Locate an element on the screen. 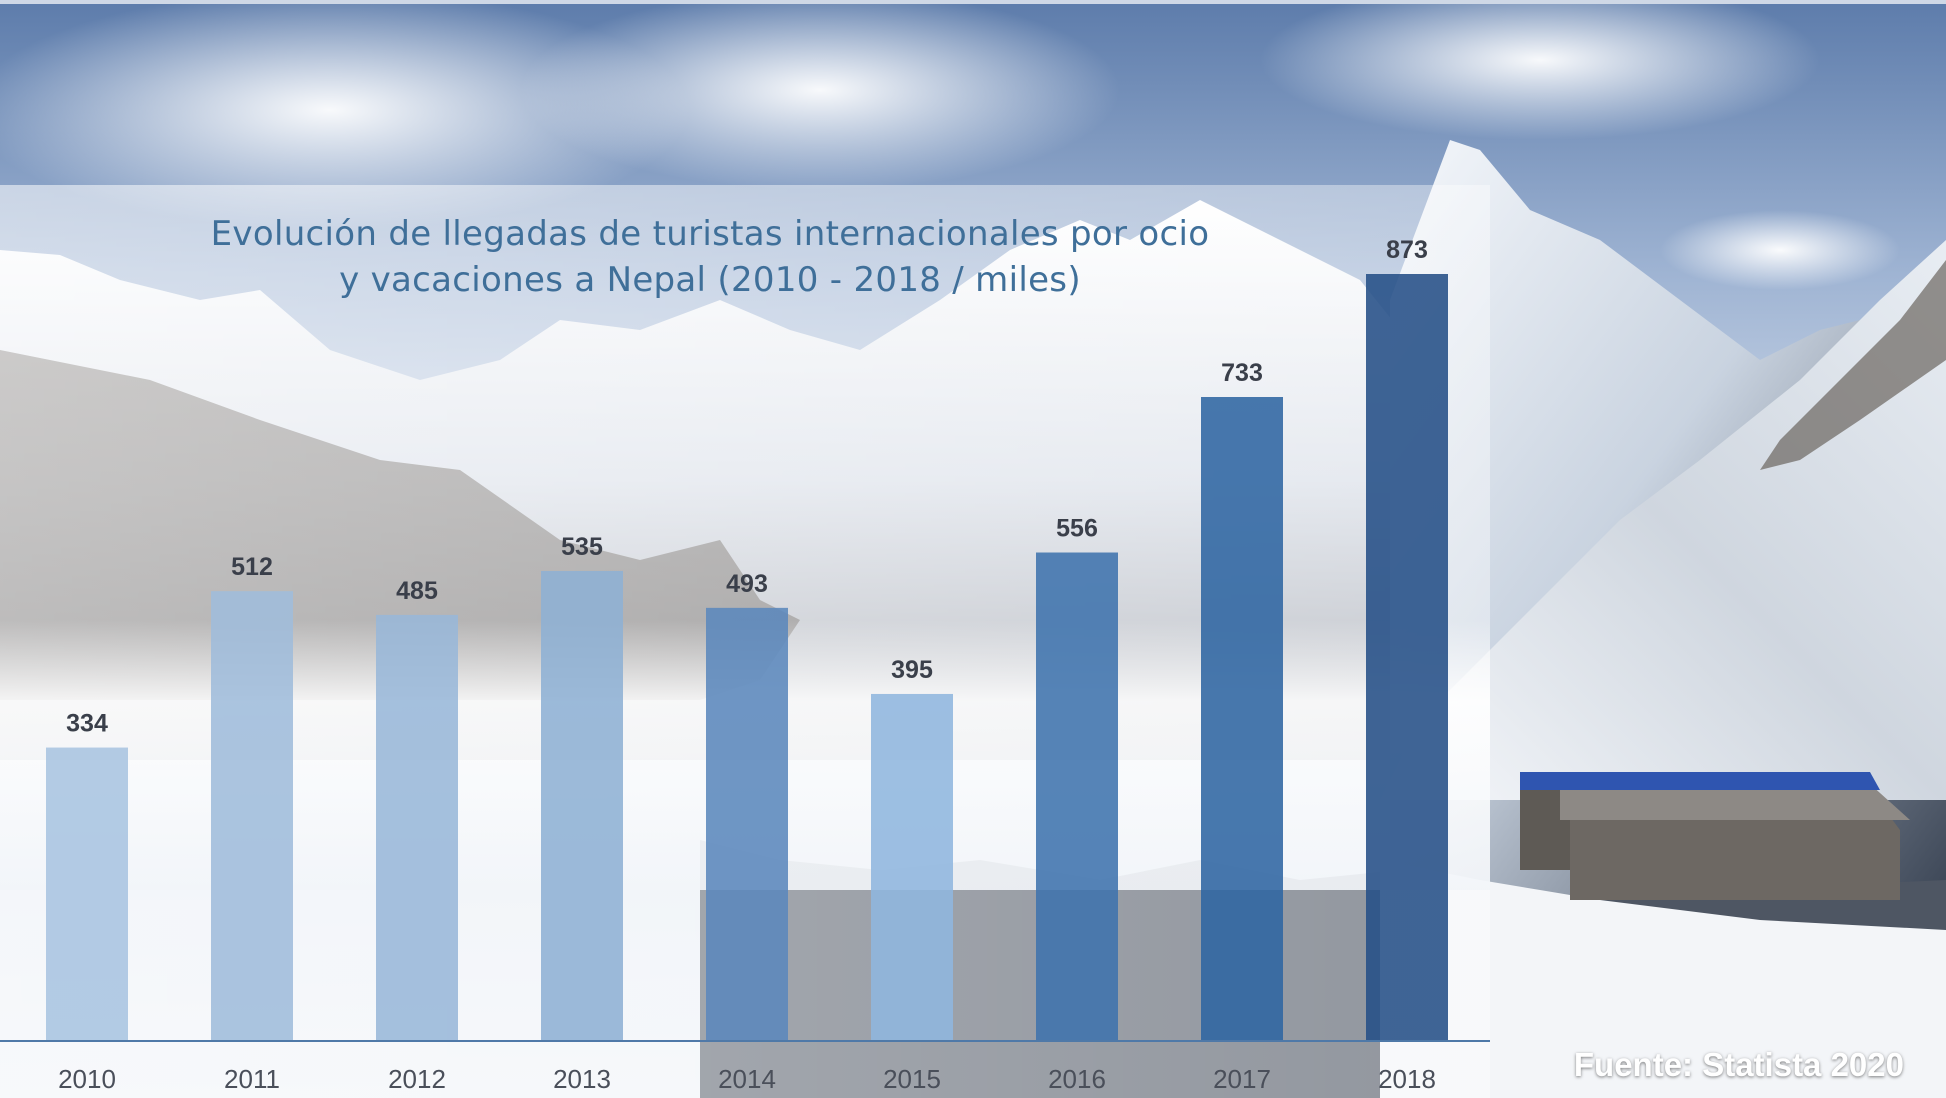  value-label-2012: 485 is located at coordinates (417, 591).